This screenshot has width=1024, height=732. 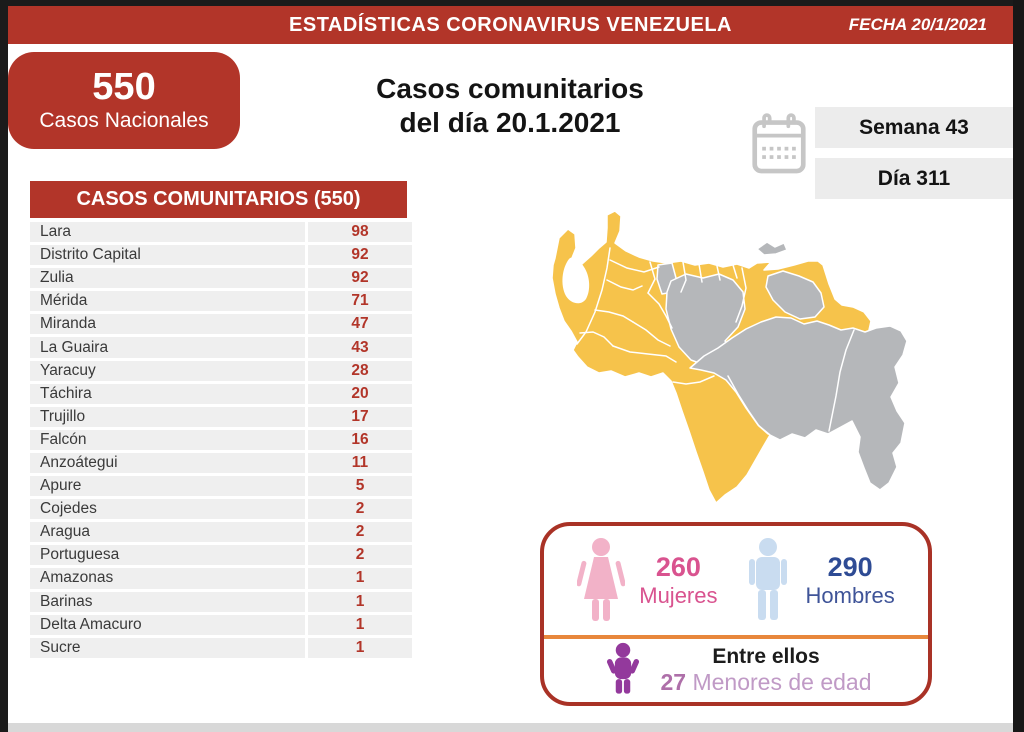 I want to click on national-cases-value: 550, so click(x=124, y=86).